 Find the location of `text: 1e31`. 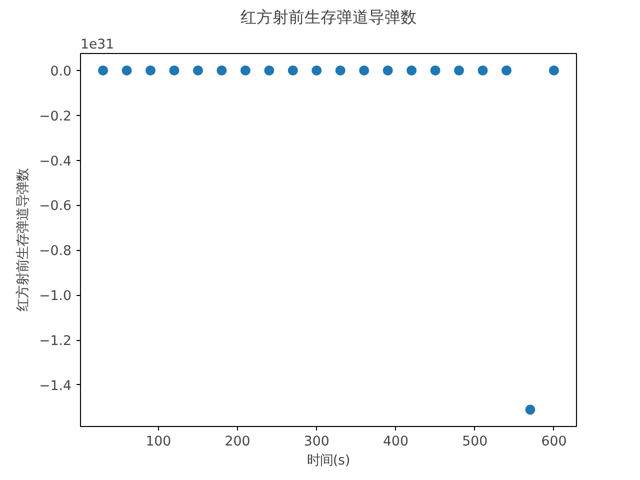

text: 1e31 is located at coordinates (97, 45).